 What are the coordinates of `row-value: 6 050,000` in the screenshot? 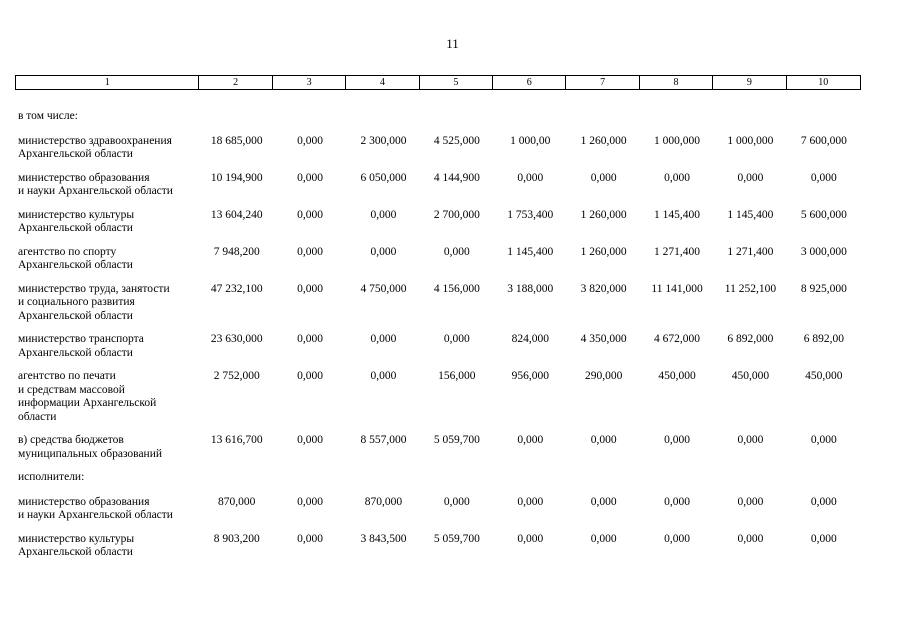 It's located at (383, 177).